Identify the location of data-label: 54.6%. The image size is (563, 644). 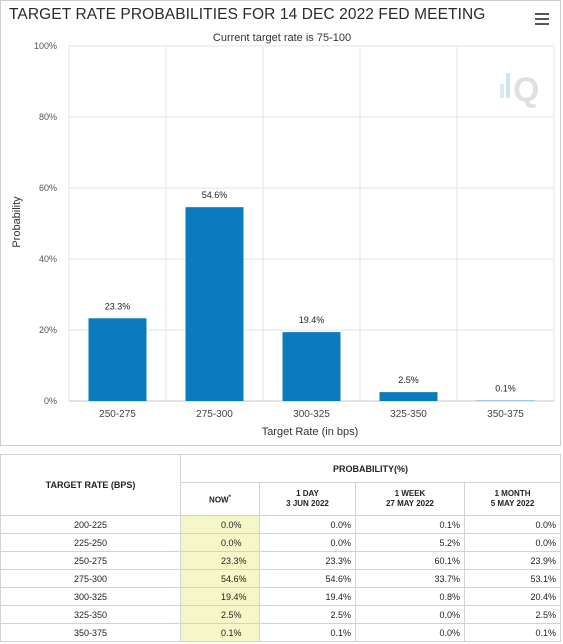
(215, 195).